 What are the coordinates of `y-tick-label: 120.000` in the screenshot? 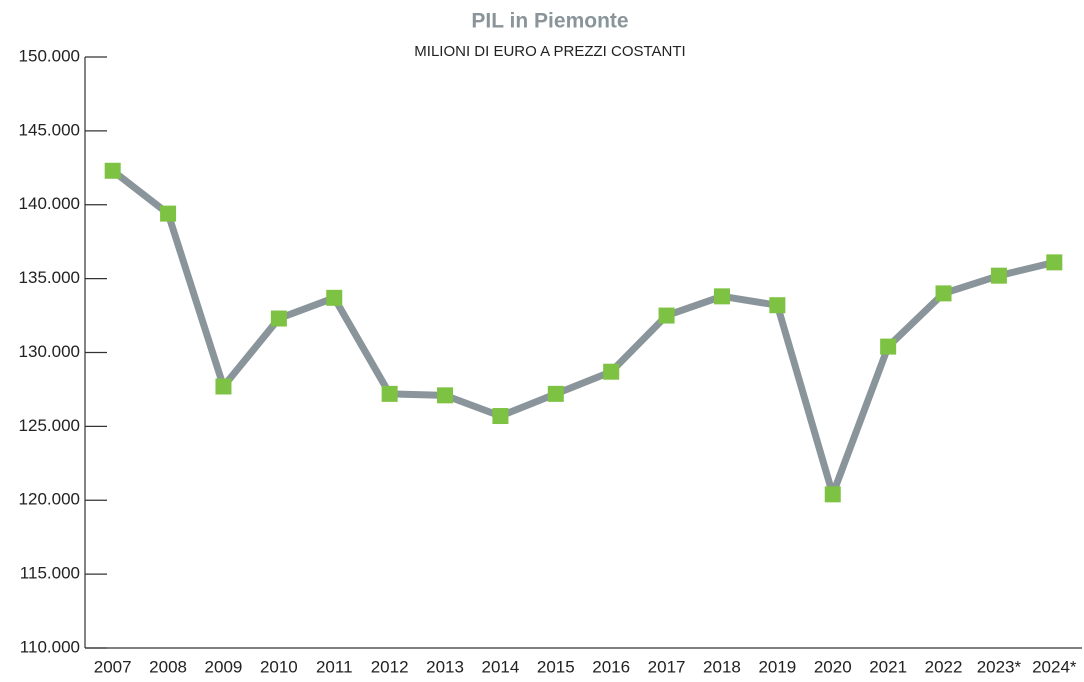 It's located at (49, 499).